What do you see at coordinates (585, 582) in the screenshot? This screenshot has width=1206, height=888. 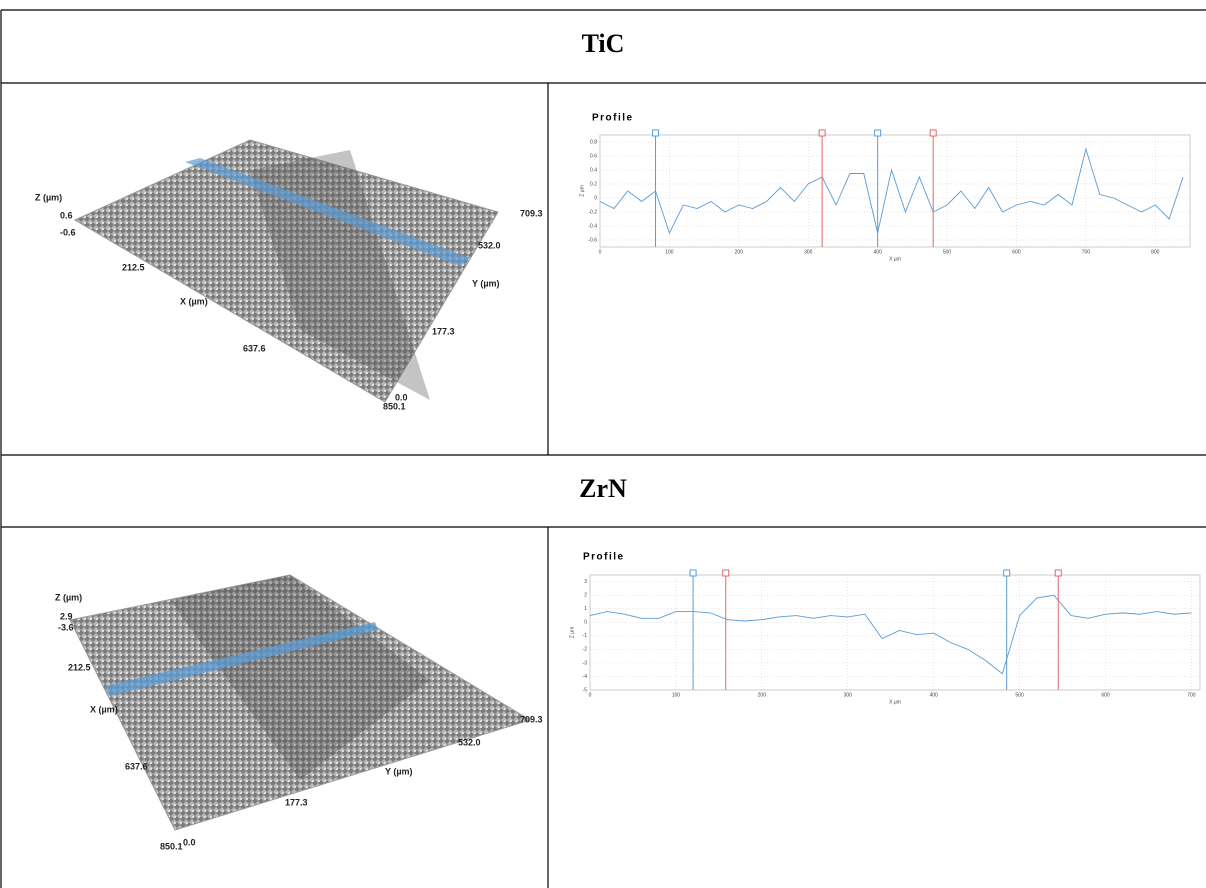 I see `y-tick-label: 3` at bounding box center [585, 582].